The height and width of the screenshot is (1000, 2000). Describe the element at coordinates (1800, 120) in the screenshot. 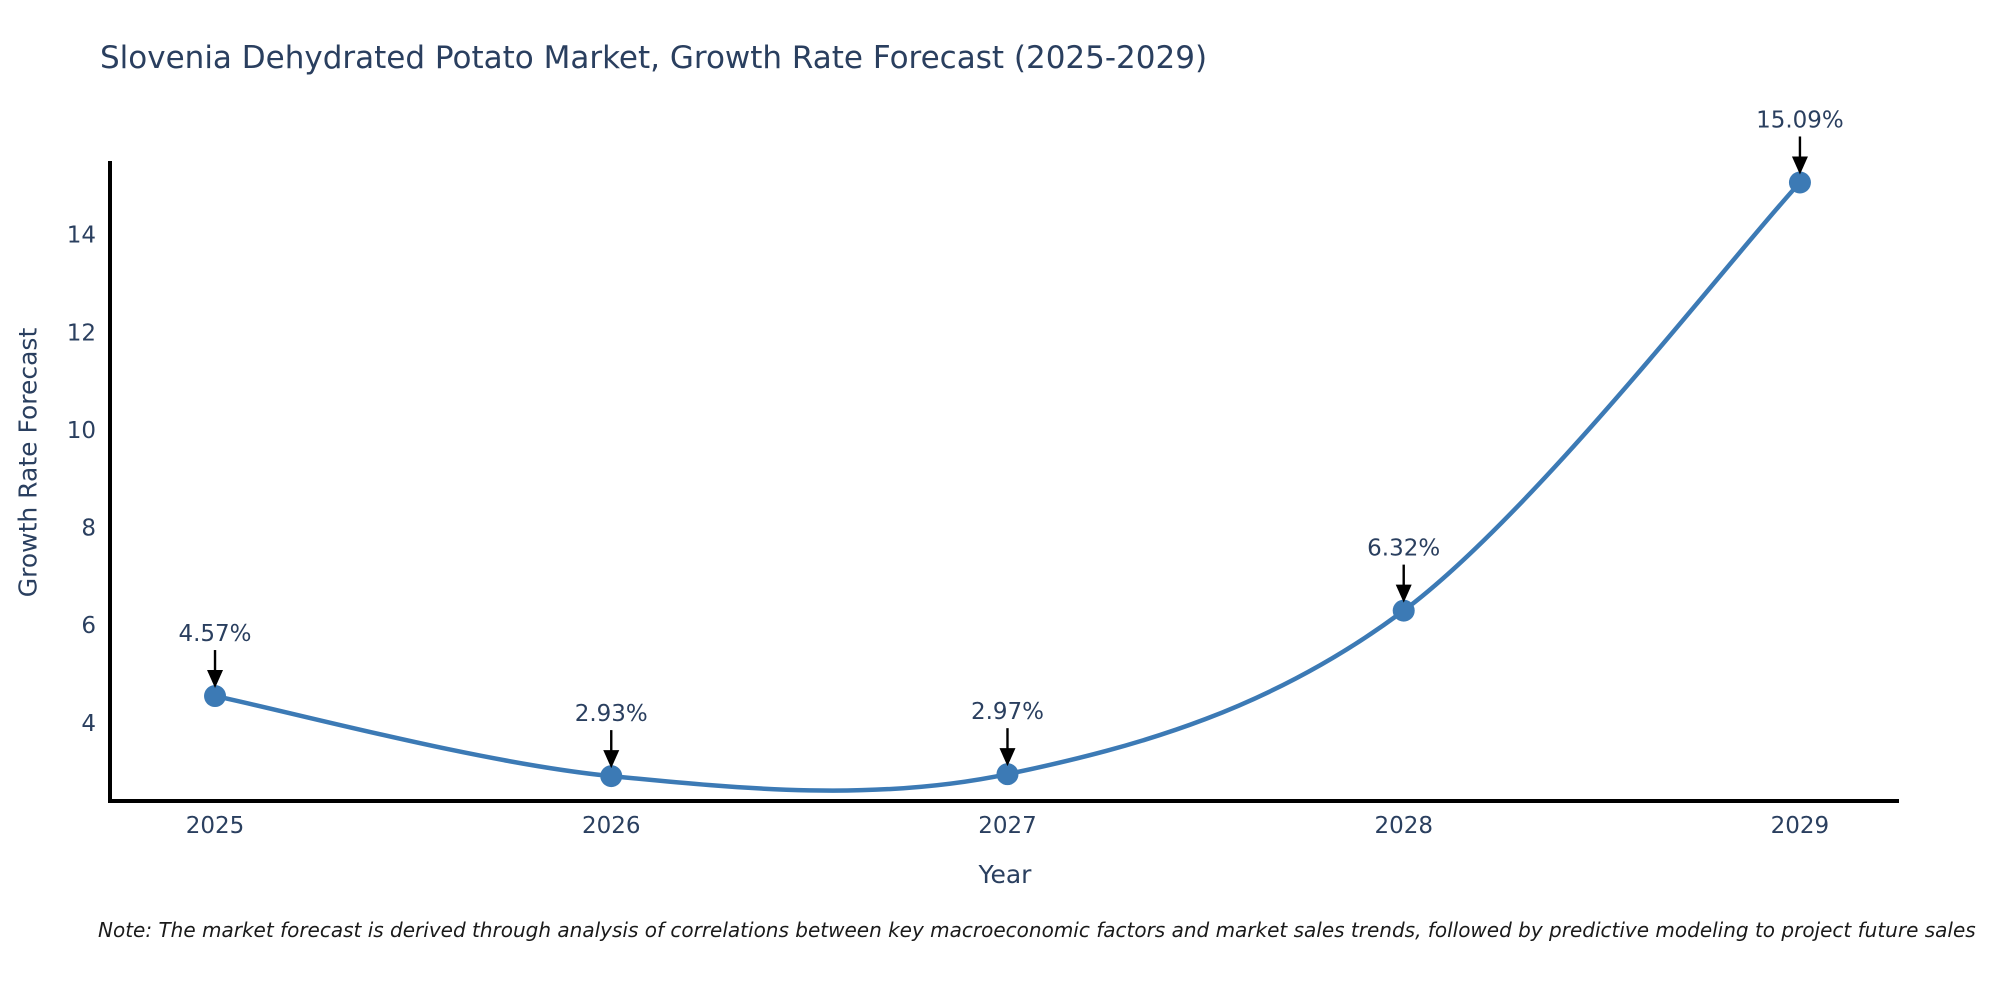

I see `point-value-label: 15.09%` at that location.